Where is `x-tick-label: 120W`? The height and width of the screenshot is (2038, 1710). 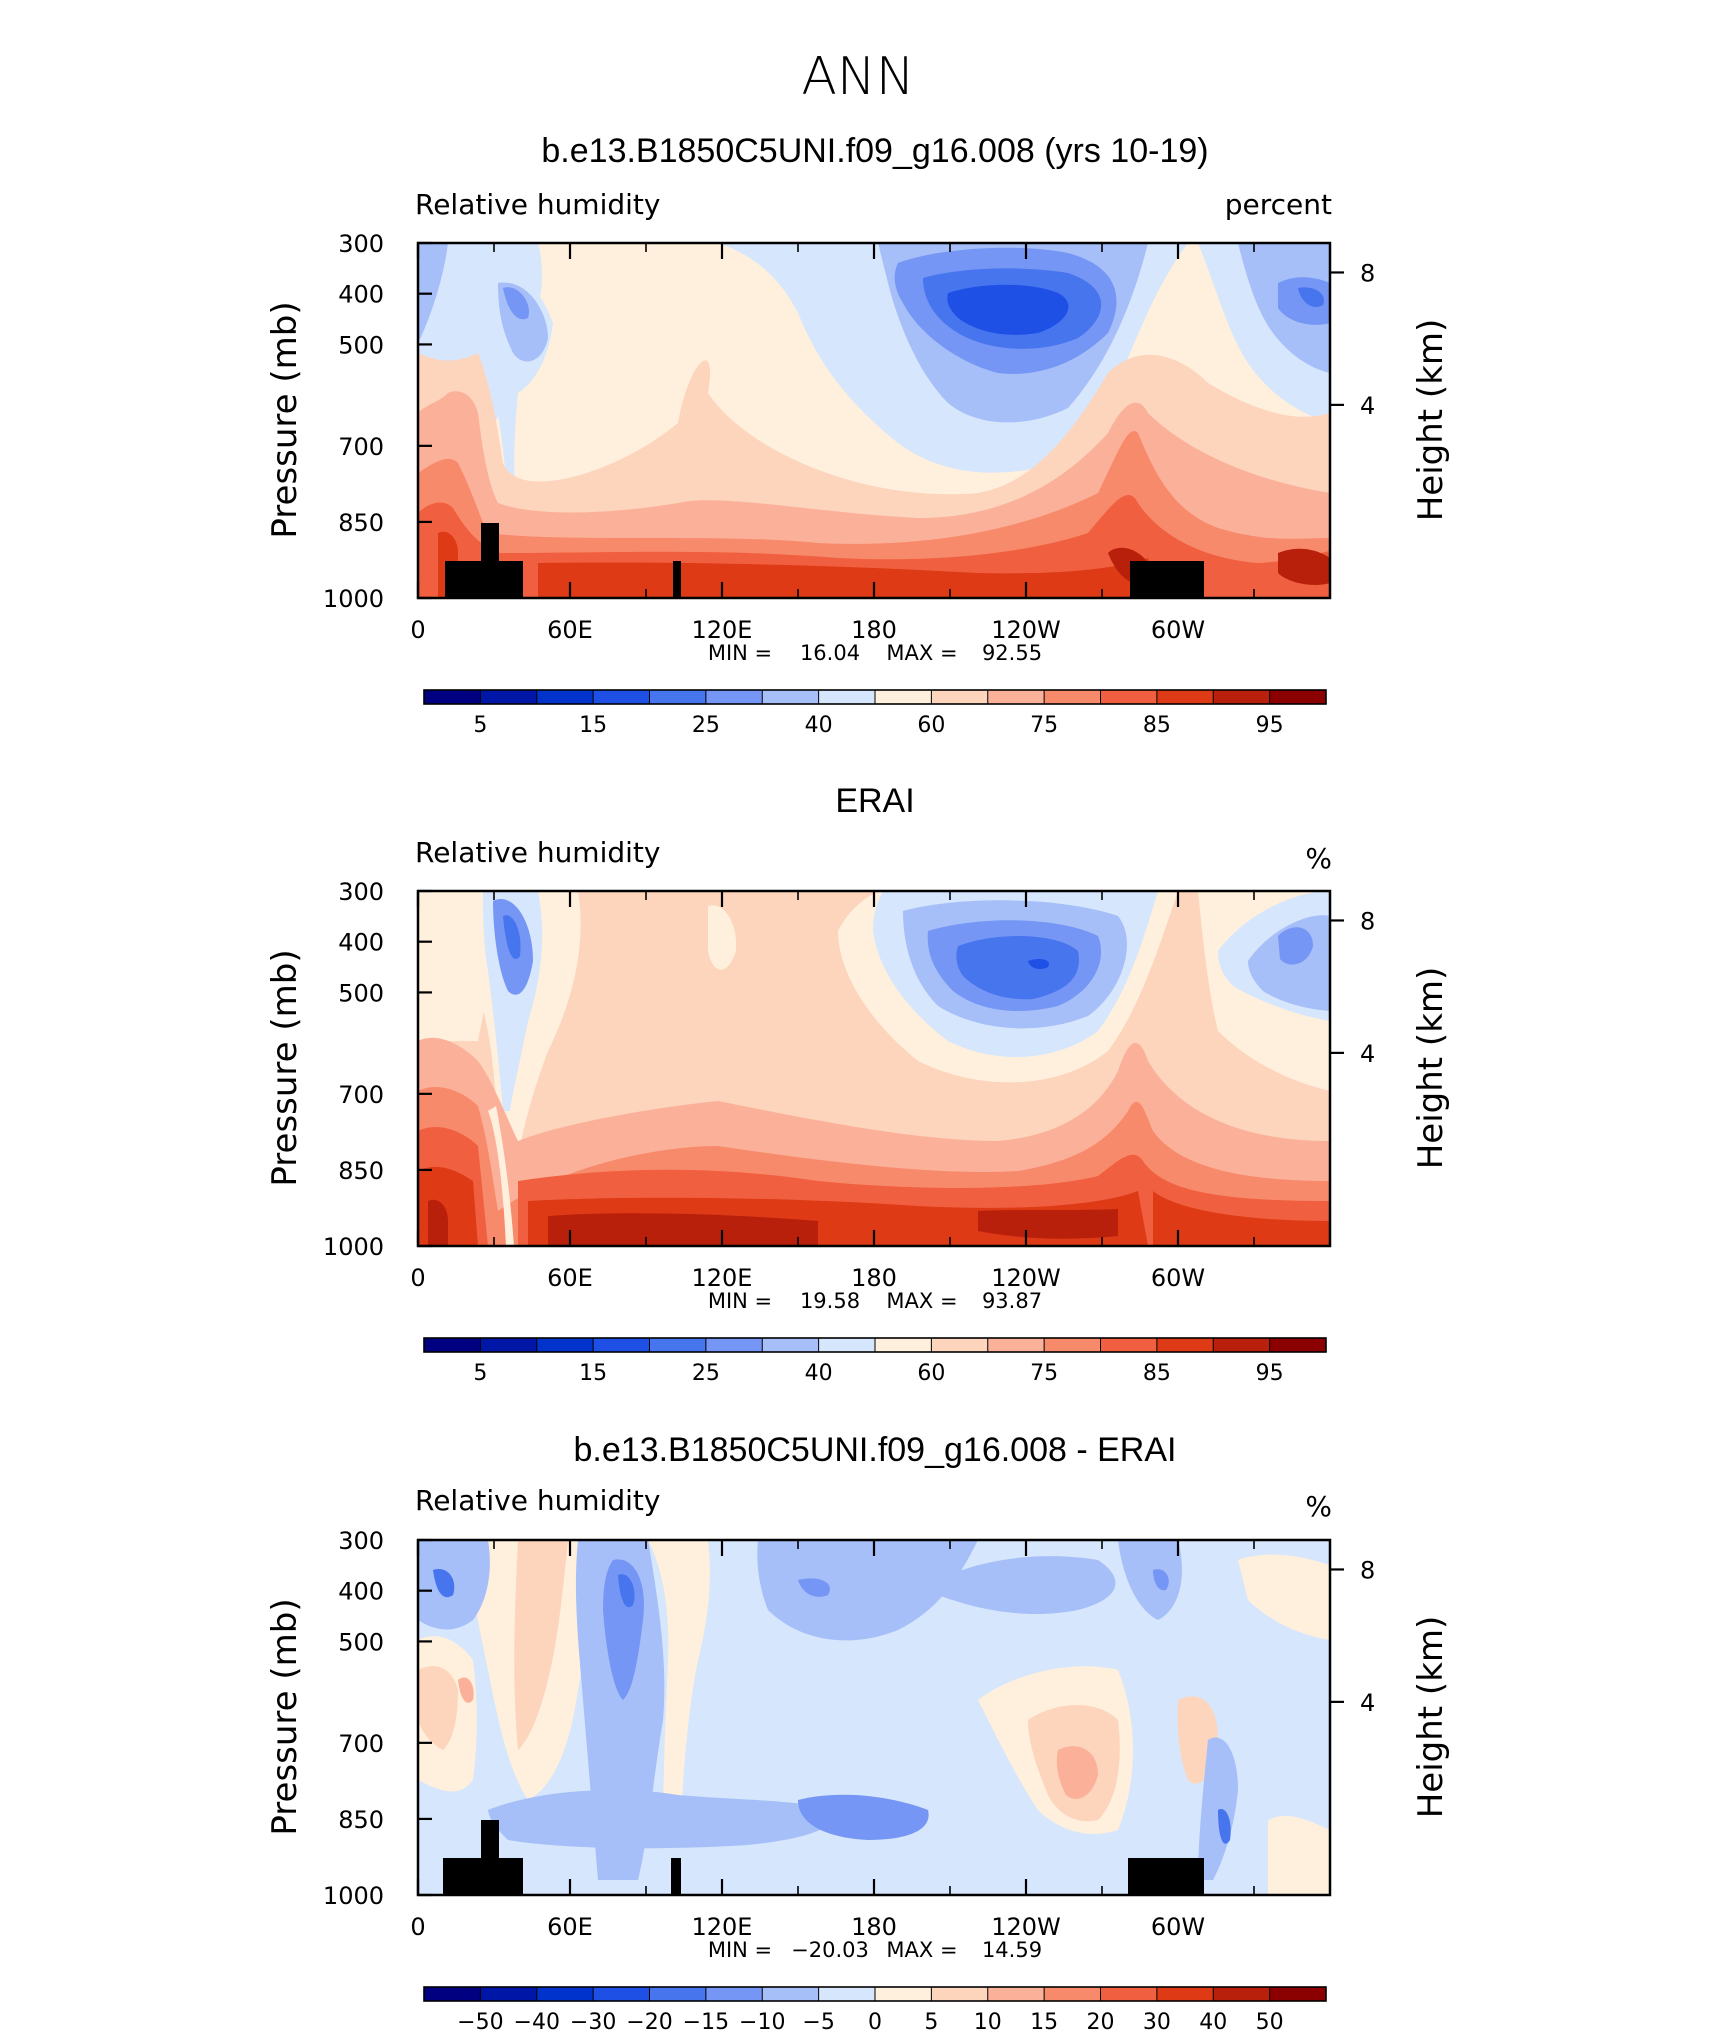 x-tick-label: 120W is located at coordinates (1026, 630).